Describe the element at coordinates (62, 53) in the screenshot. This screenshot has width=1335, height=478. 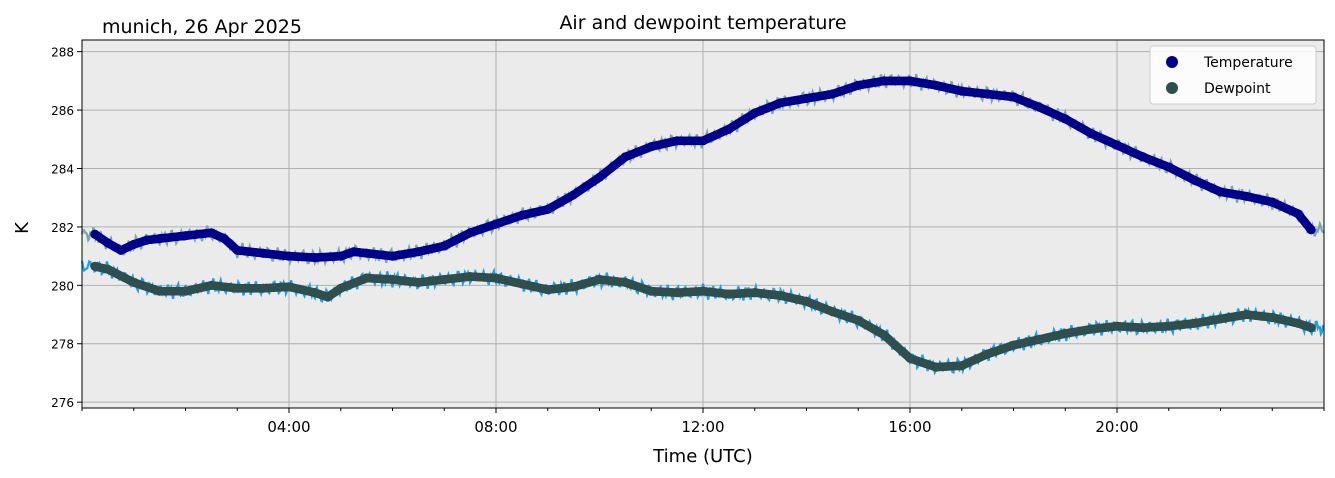
I see `y-tick-label: 288` at that location.